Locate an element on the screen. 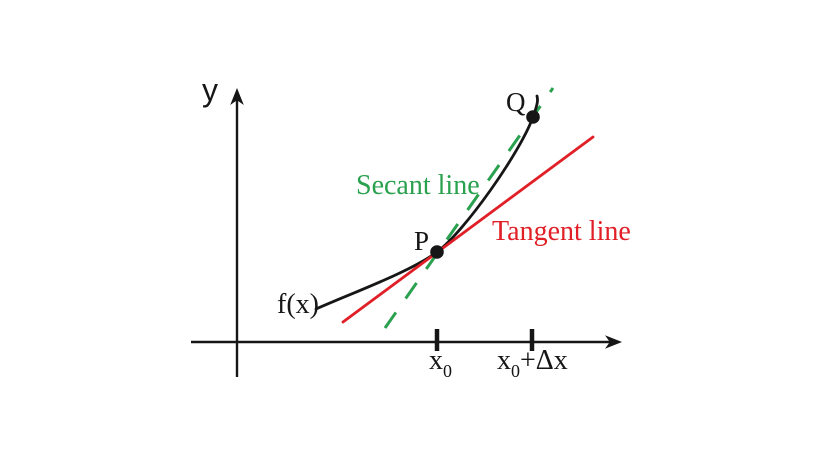  secant-line-dashed is located at coordinates (469, 208).